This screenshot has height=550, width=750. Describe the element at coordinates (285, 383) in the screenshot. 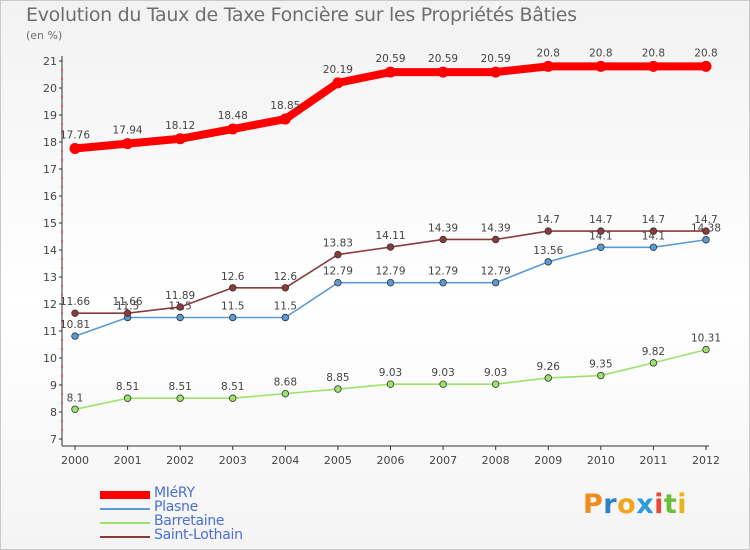

I see `data-label: 8.68` at that location.